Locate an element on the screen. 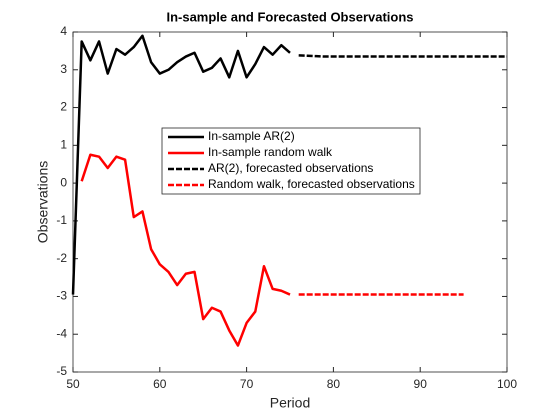 This screenshot has height=420, width=560. x-axis-label: Period is located at coordinates (290, 403).